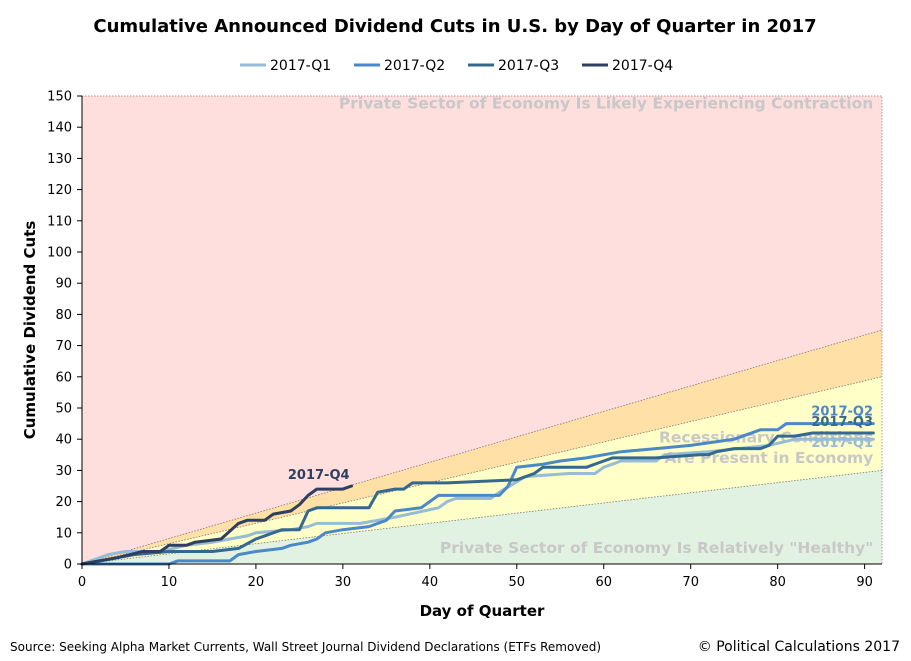 The height and width of the screenshot is (661, 911). Describe the element at coordinates (842, 422) in the screenshot. I see `series-end-label-2017-Q3: 2017-Q3` at that location.